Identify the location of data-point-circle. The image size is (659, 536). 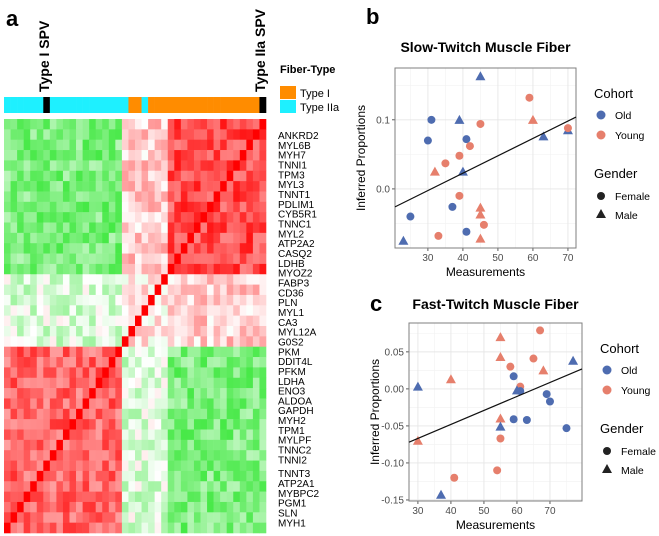
(483, 224).